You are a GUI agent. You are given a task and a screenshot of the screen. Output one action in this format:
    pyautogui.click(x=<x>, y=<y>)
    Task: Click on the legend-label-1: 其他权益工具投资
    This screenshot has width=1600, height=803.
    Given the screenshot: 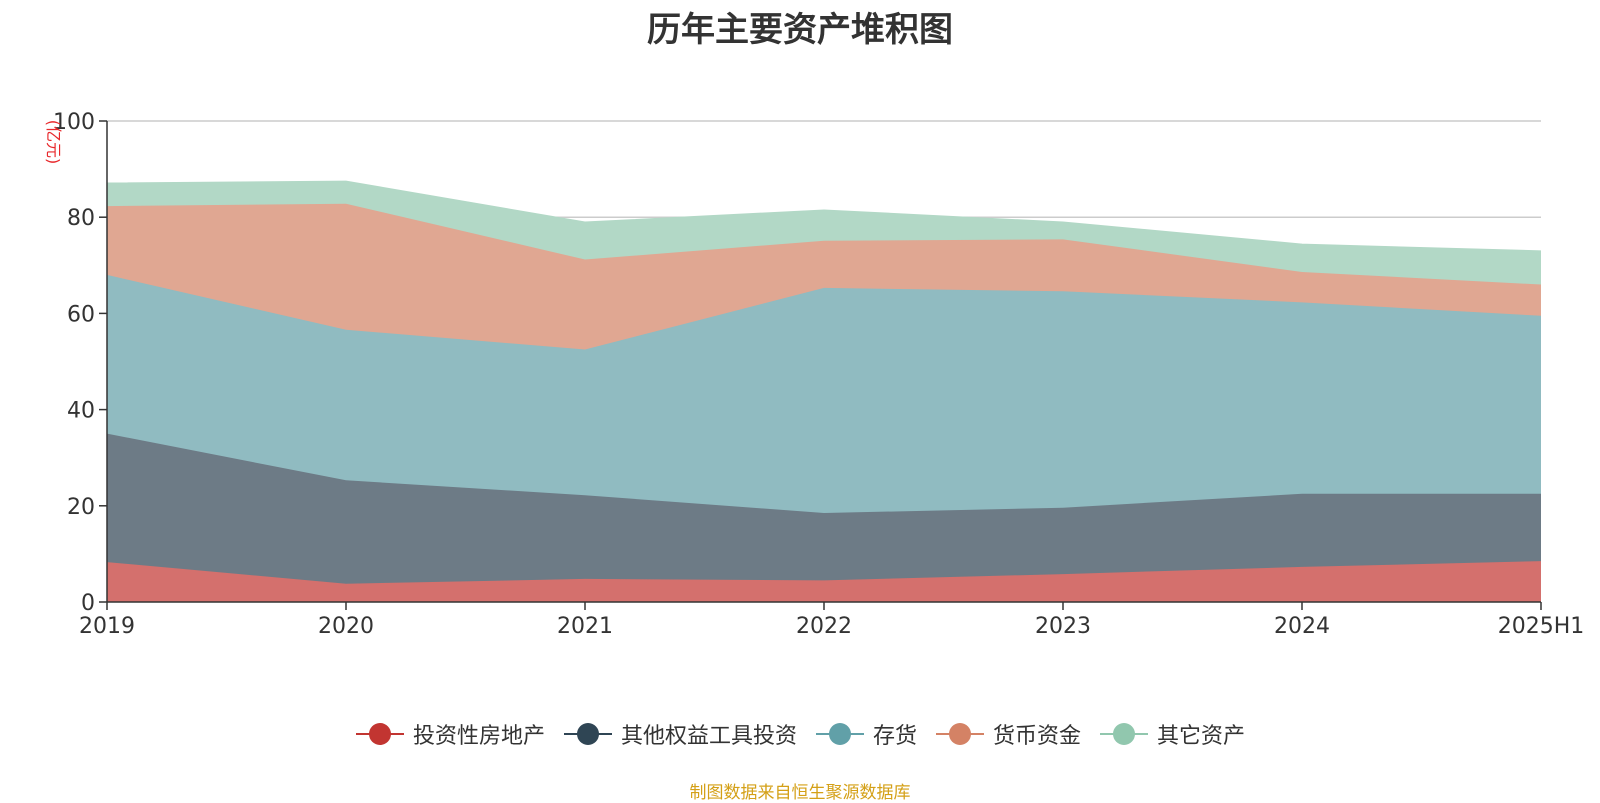 What is the action you would take?
    pyautogui.click(x=708, y=736)
    